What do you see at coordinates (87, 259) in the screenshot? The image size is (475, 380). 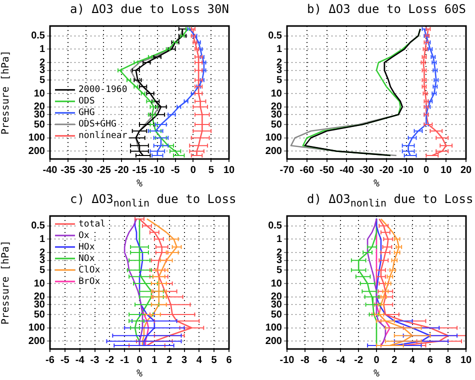 I see `legend-label: NOx` at bounding box center [87, 259].